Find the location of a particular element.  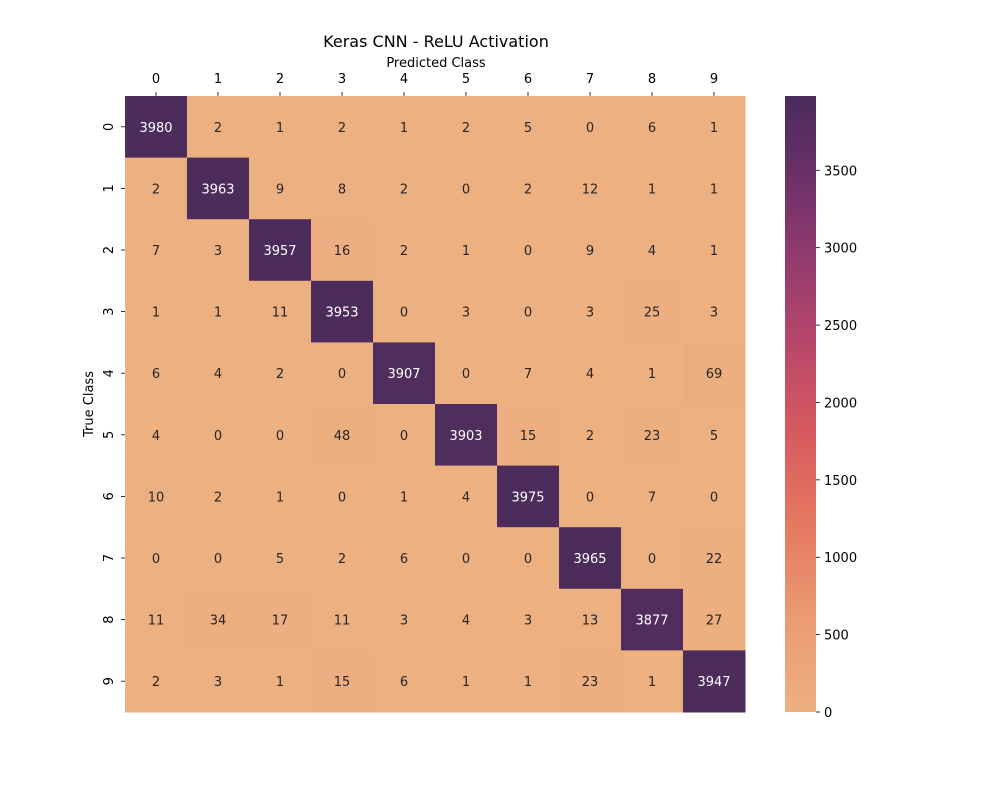

y-tick-label: 4 is located at coordinates (109, 373).